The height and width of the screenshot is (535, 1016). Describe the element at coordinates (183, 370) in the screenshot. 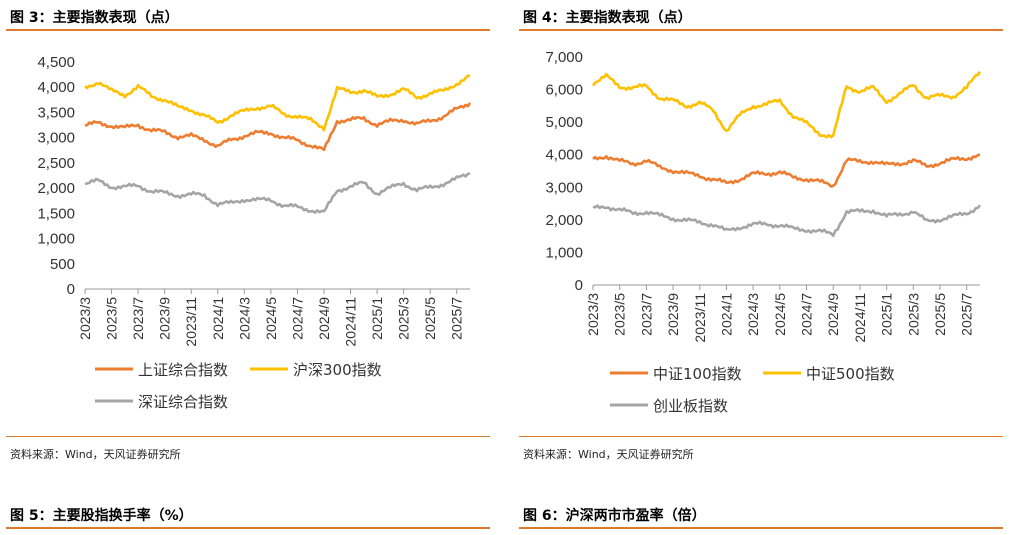

I see `legend-label: 上证综合指数` at that location.